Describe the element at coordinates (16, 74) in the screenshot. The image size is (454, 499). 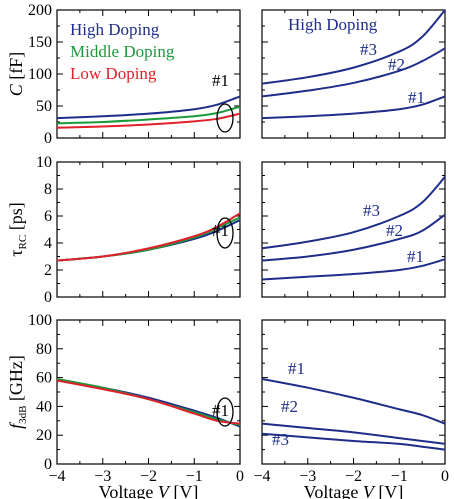
I see `y-axis-label: C [fF]` at that location.